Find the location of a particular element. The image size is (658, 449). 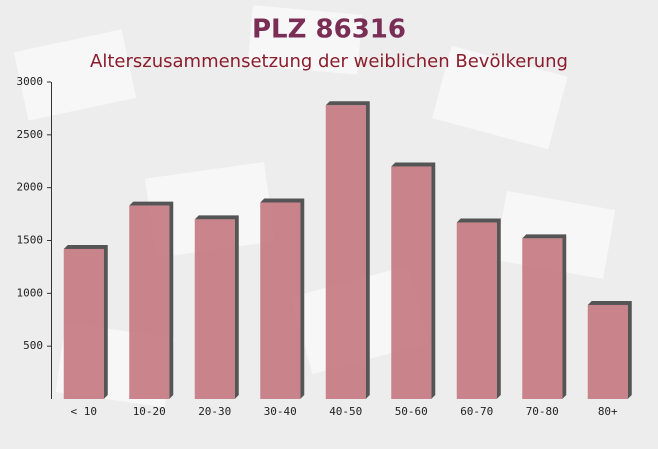

x-tick-label: 80+ is located at coordinates (608, 411).